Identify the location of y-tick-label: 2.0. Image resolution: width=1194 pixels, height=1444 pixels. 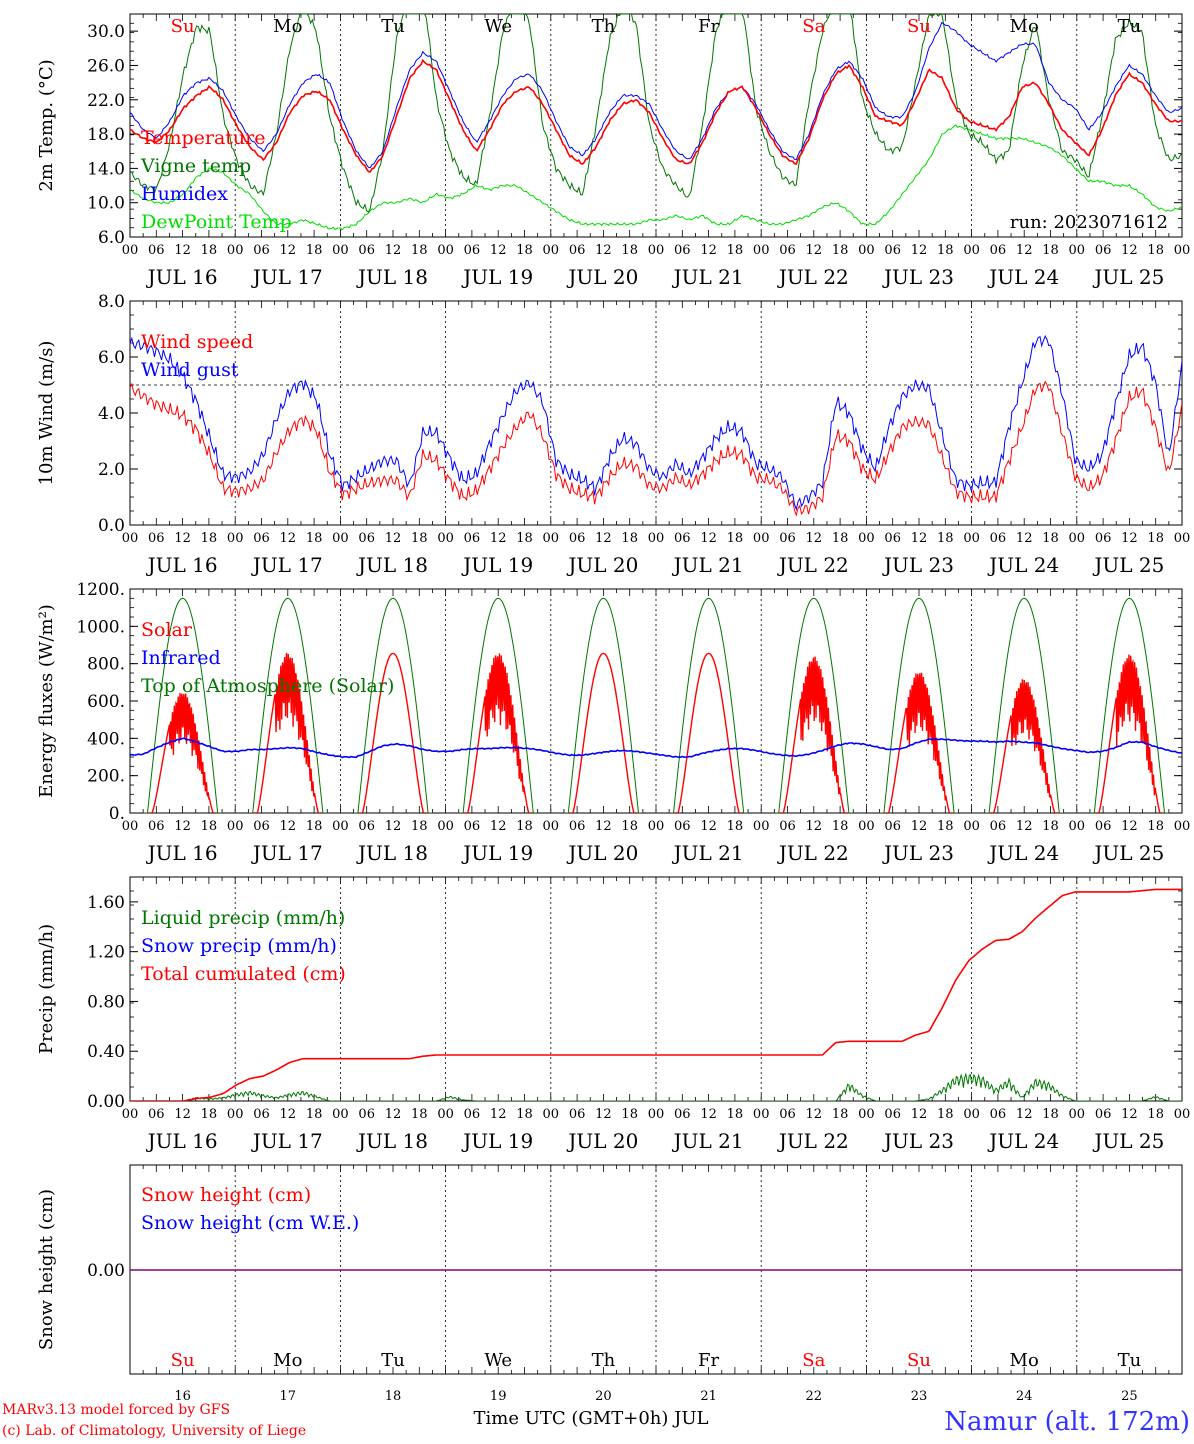
(111, 470).